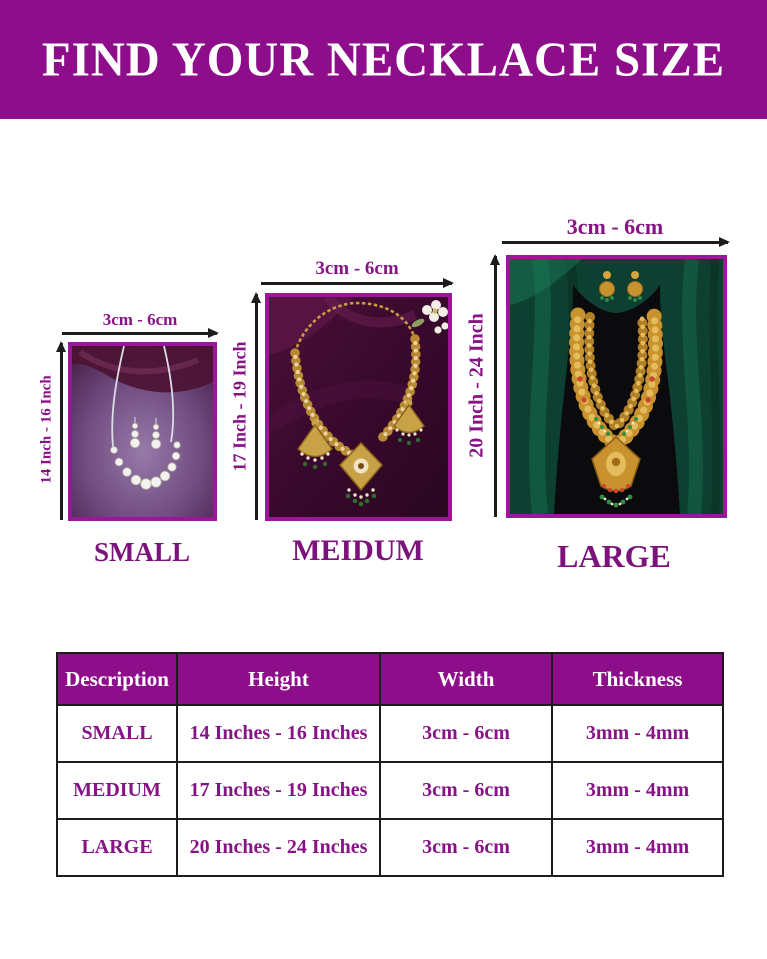  I want to click on medium-height-label: 17 Inch - 19 Inch, so click(239, 406).